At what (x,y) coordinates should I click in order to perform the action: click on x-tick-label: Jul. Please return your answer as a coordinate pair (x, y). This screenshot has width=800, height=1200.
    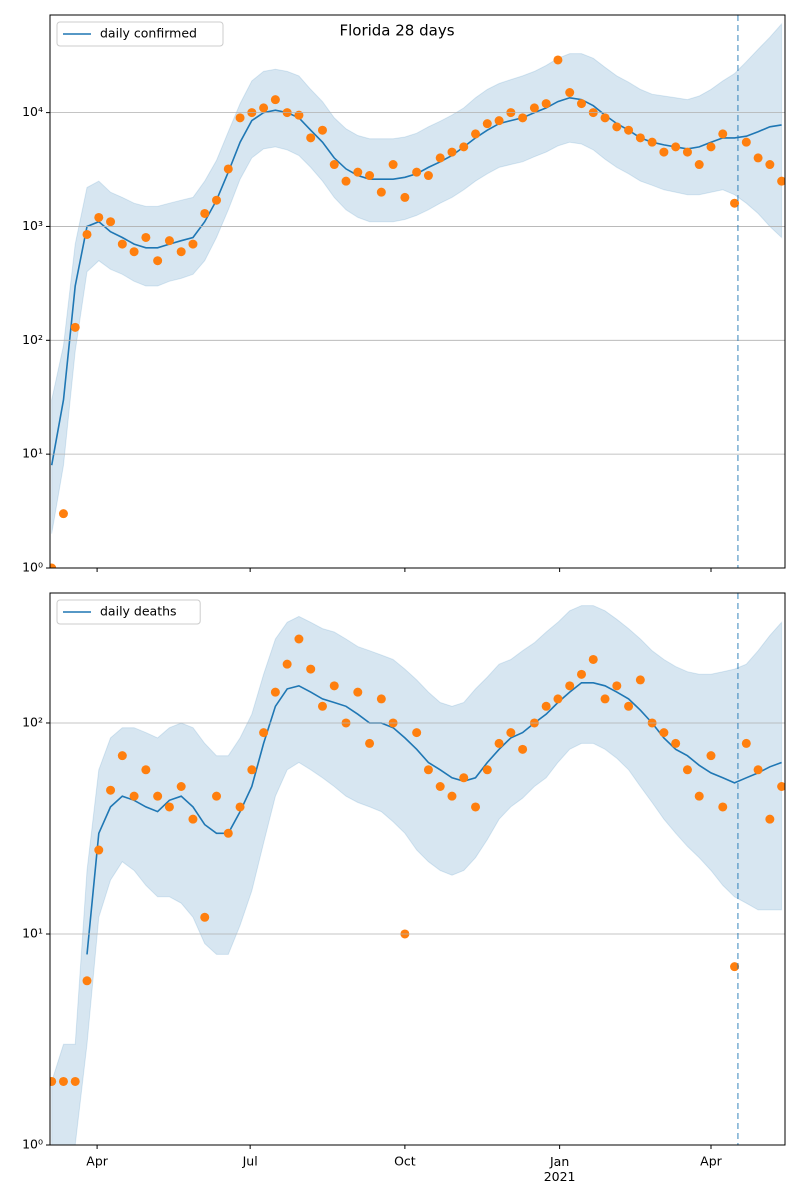
    Looking at the image, I should click on (250, 1161).